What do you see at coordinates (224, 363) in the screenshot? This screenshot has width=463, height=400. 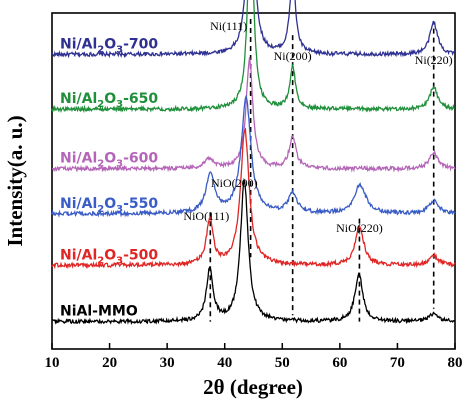 I see `x-tick-label: 40` at bounding box center [224, 363].